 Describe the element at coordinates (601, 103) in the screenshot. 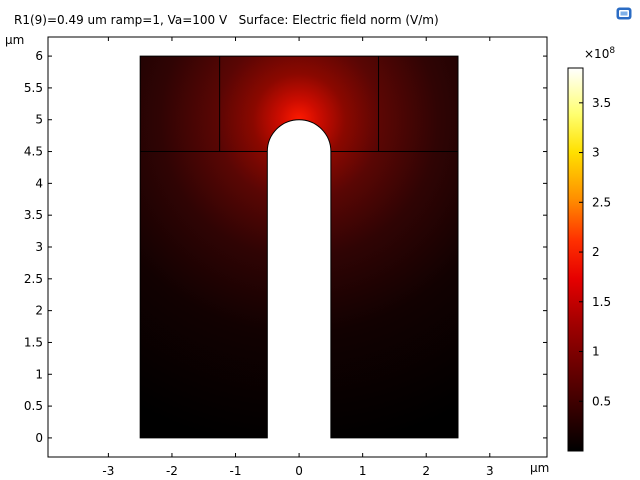

I see `colorbar-tick-label: 3.5` at that location.